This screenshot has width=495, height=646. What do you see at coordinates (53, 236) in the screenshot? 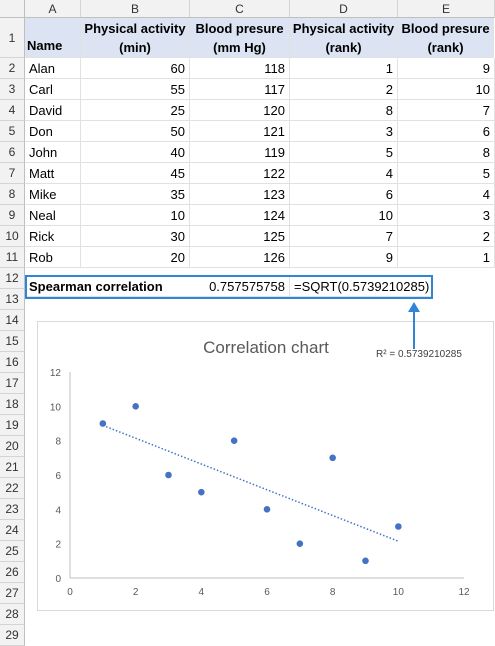
I see `cell-name: Rick` at bounding box center [53, 236].